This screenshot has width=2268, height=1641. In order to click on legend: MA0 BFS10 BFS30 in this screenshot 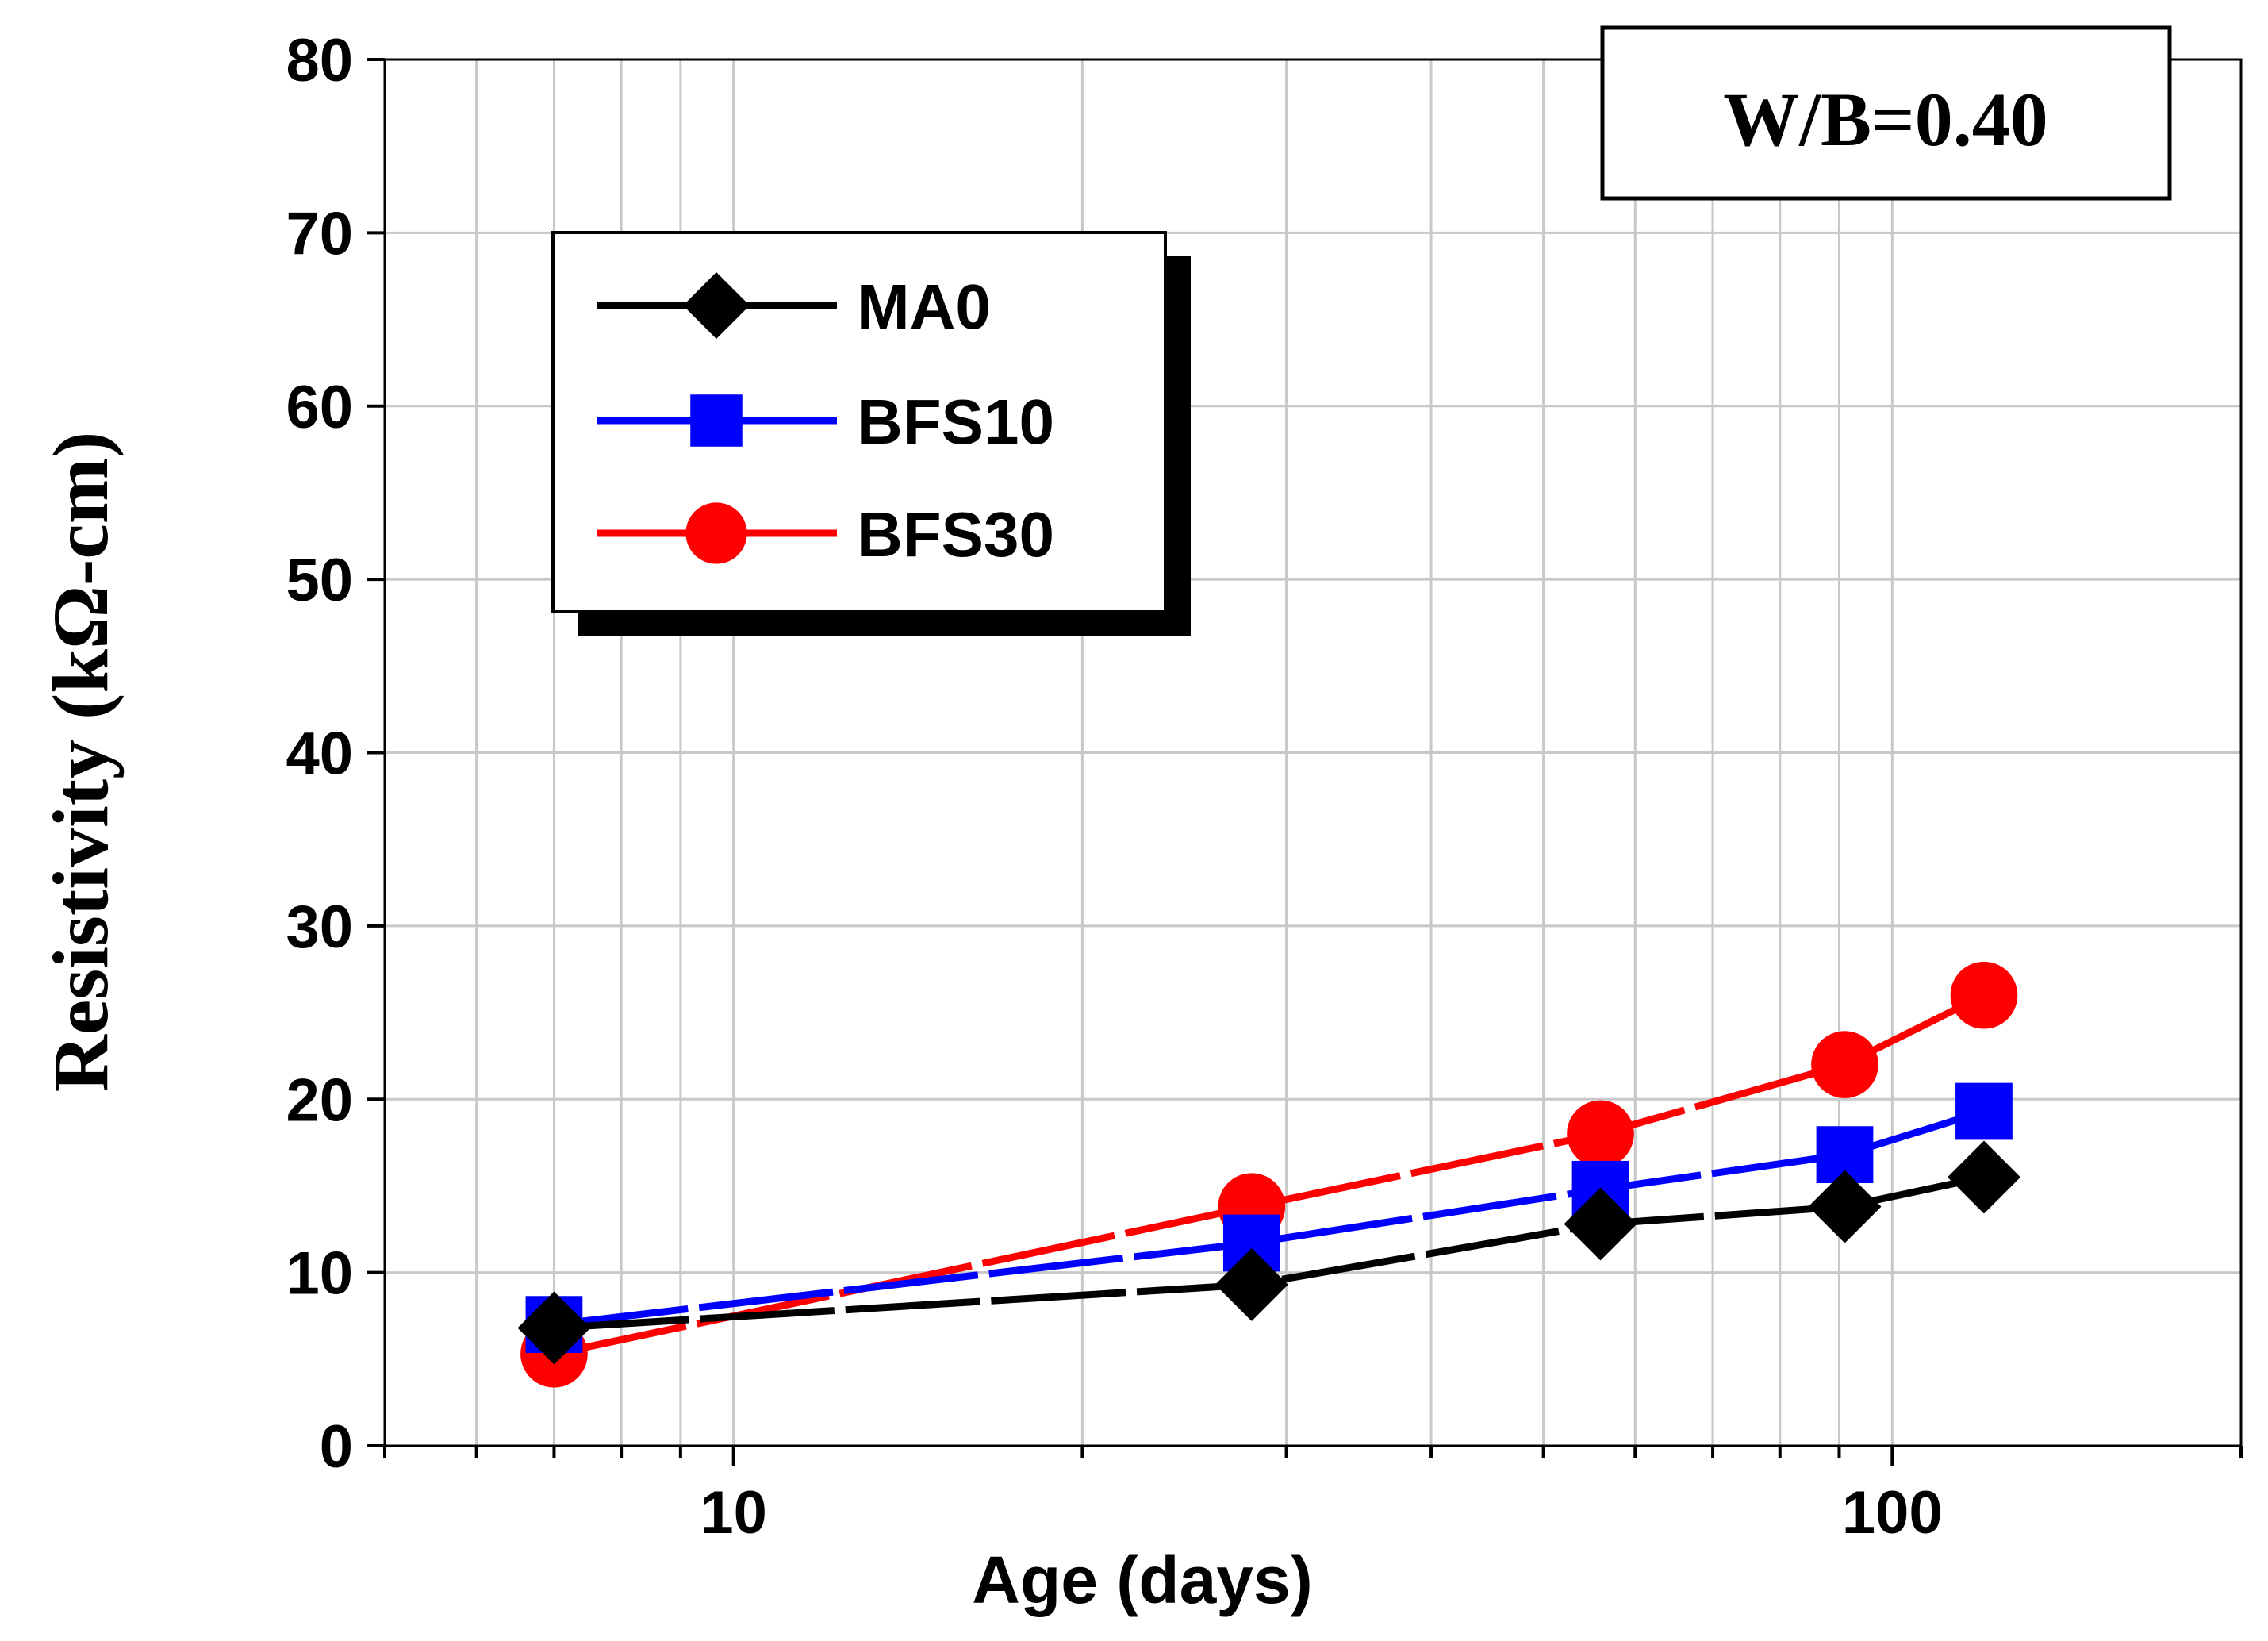, I will do `click(871, 434)`.